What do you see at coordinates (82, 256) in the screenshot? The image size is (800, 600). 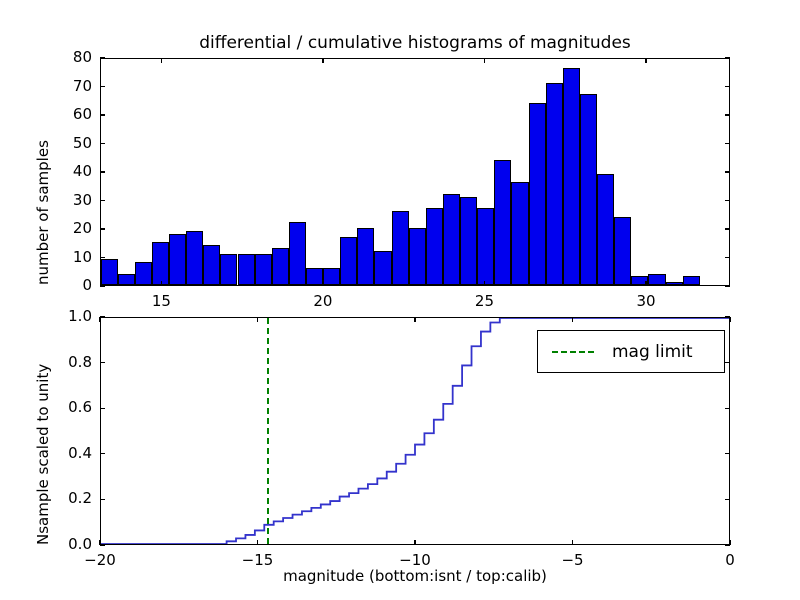 I see `y-tick-label: 10` at bounding box center [82, 256].